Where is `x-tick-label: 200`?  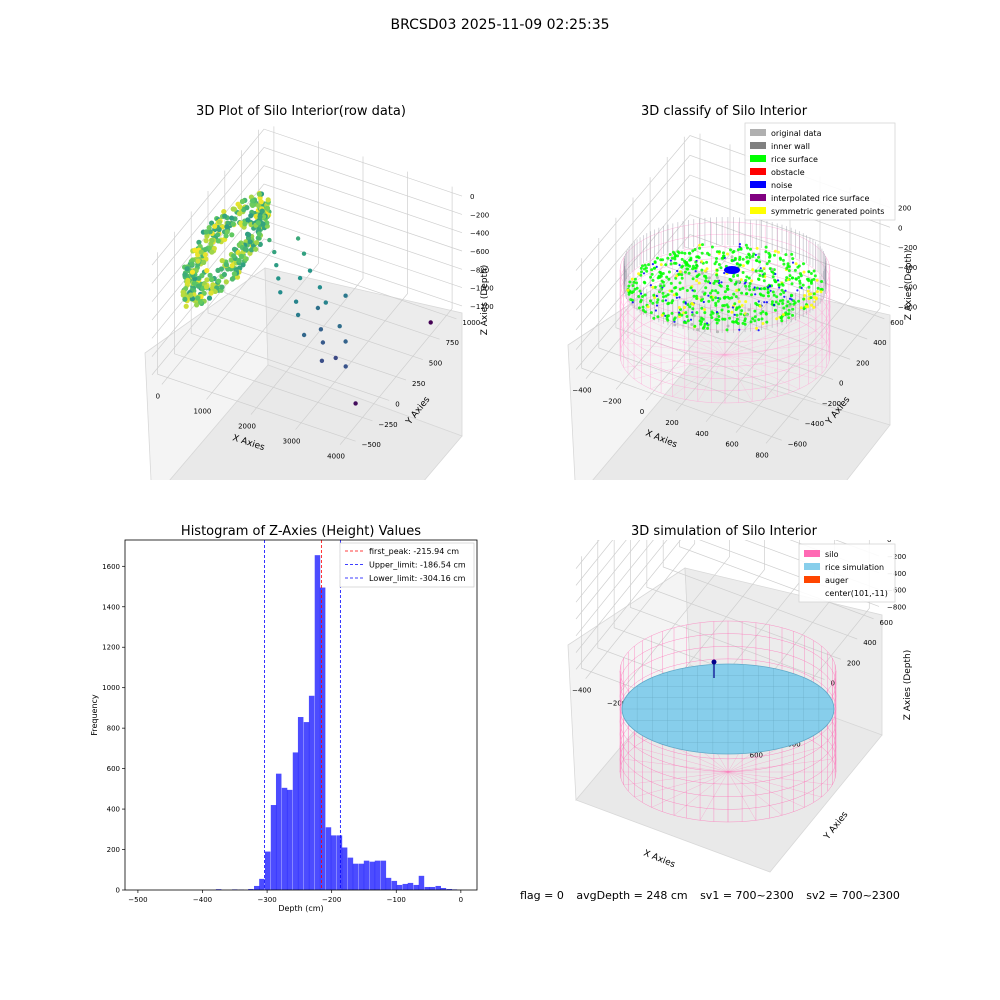 x-tick-label: 200 is located at coordinates (671, 423).